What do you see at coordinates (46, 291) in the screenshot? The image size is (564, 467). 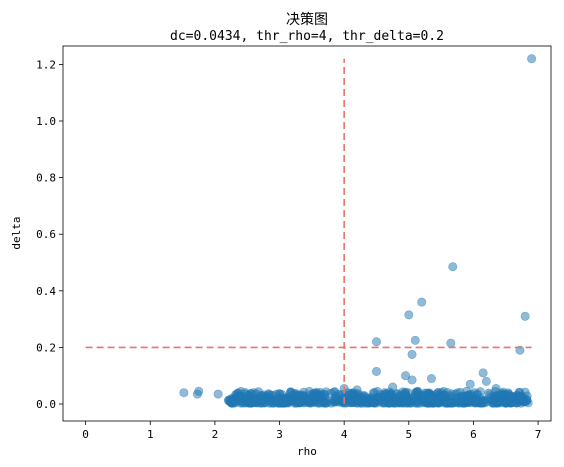 I see `y-tick-label: 0.4` at bounding box center [46, 291].